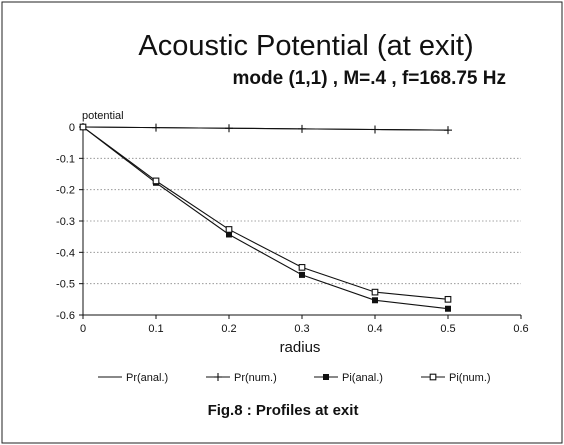 Image resolution: width=564 pixels, height=445 pixels. What do you see at coordinates (103, 116) in the screenshot?
I see `y-axis-label: potential` at bounding box center [103, 116].